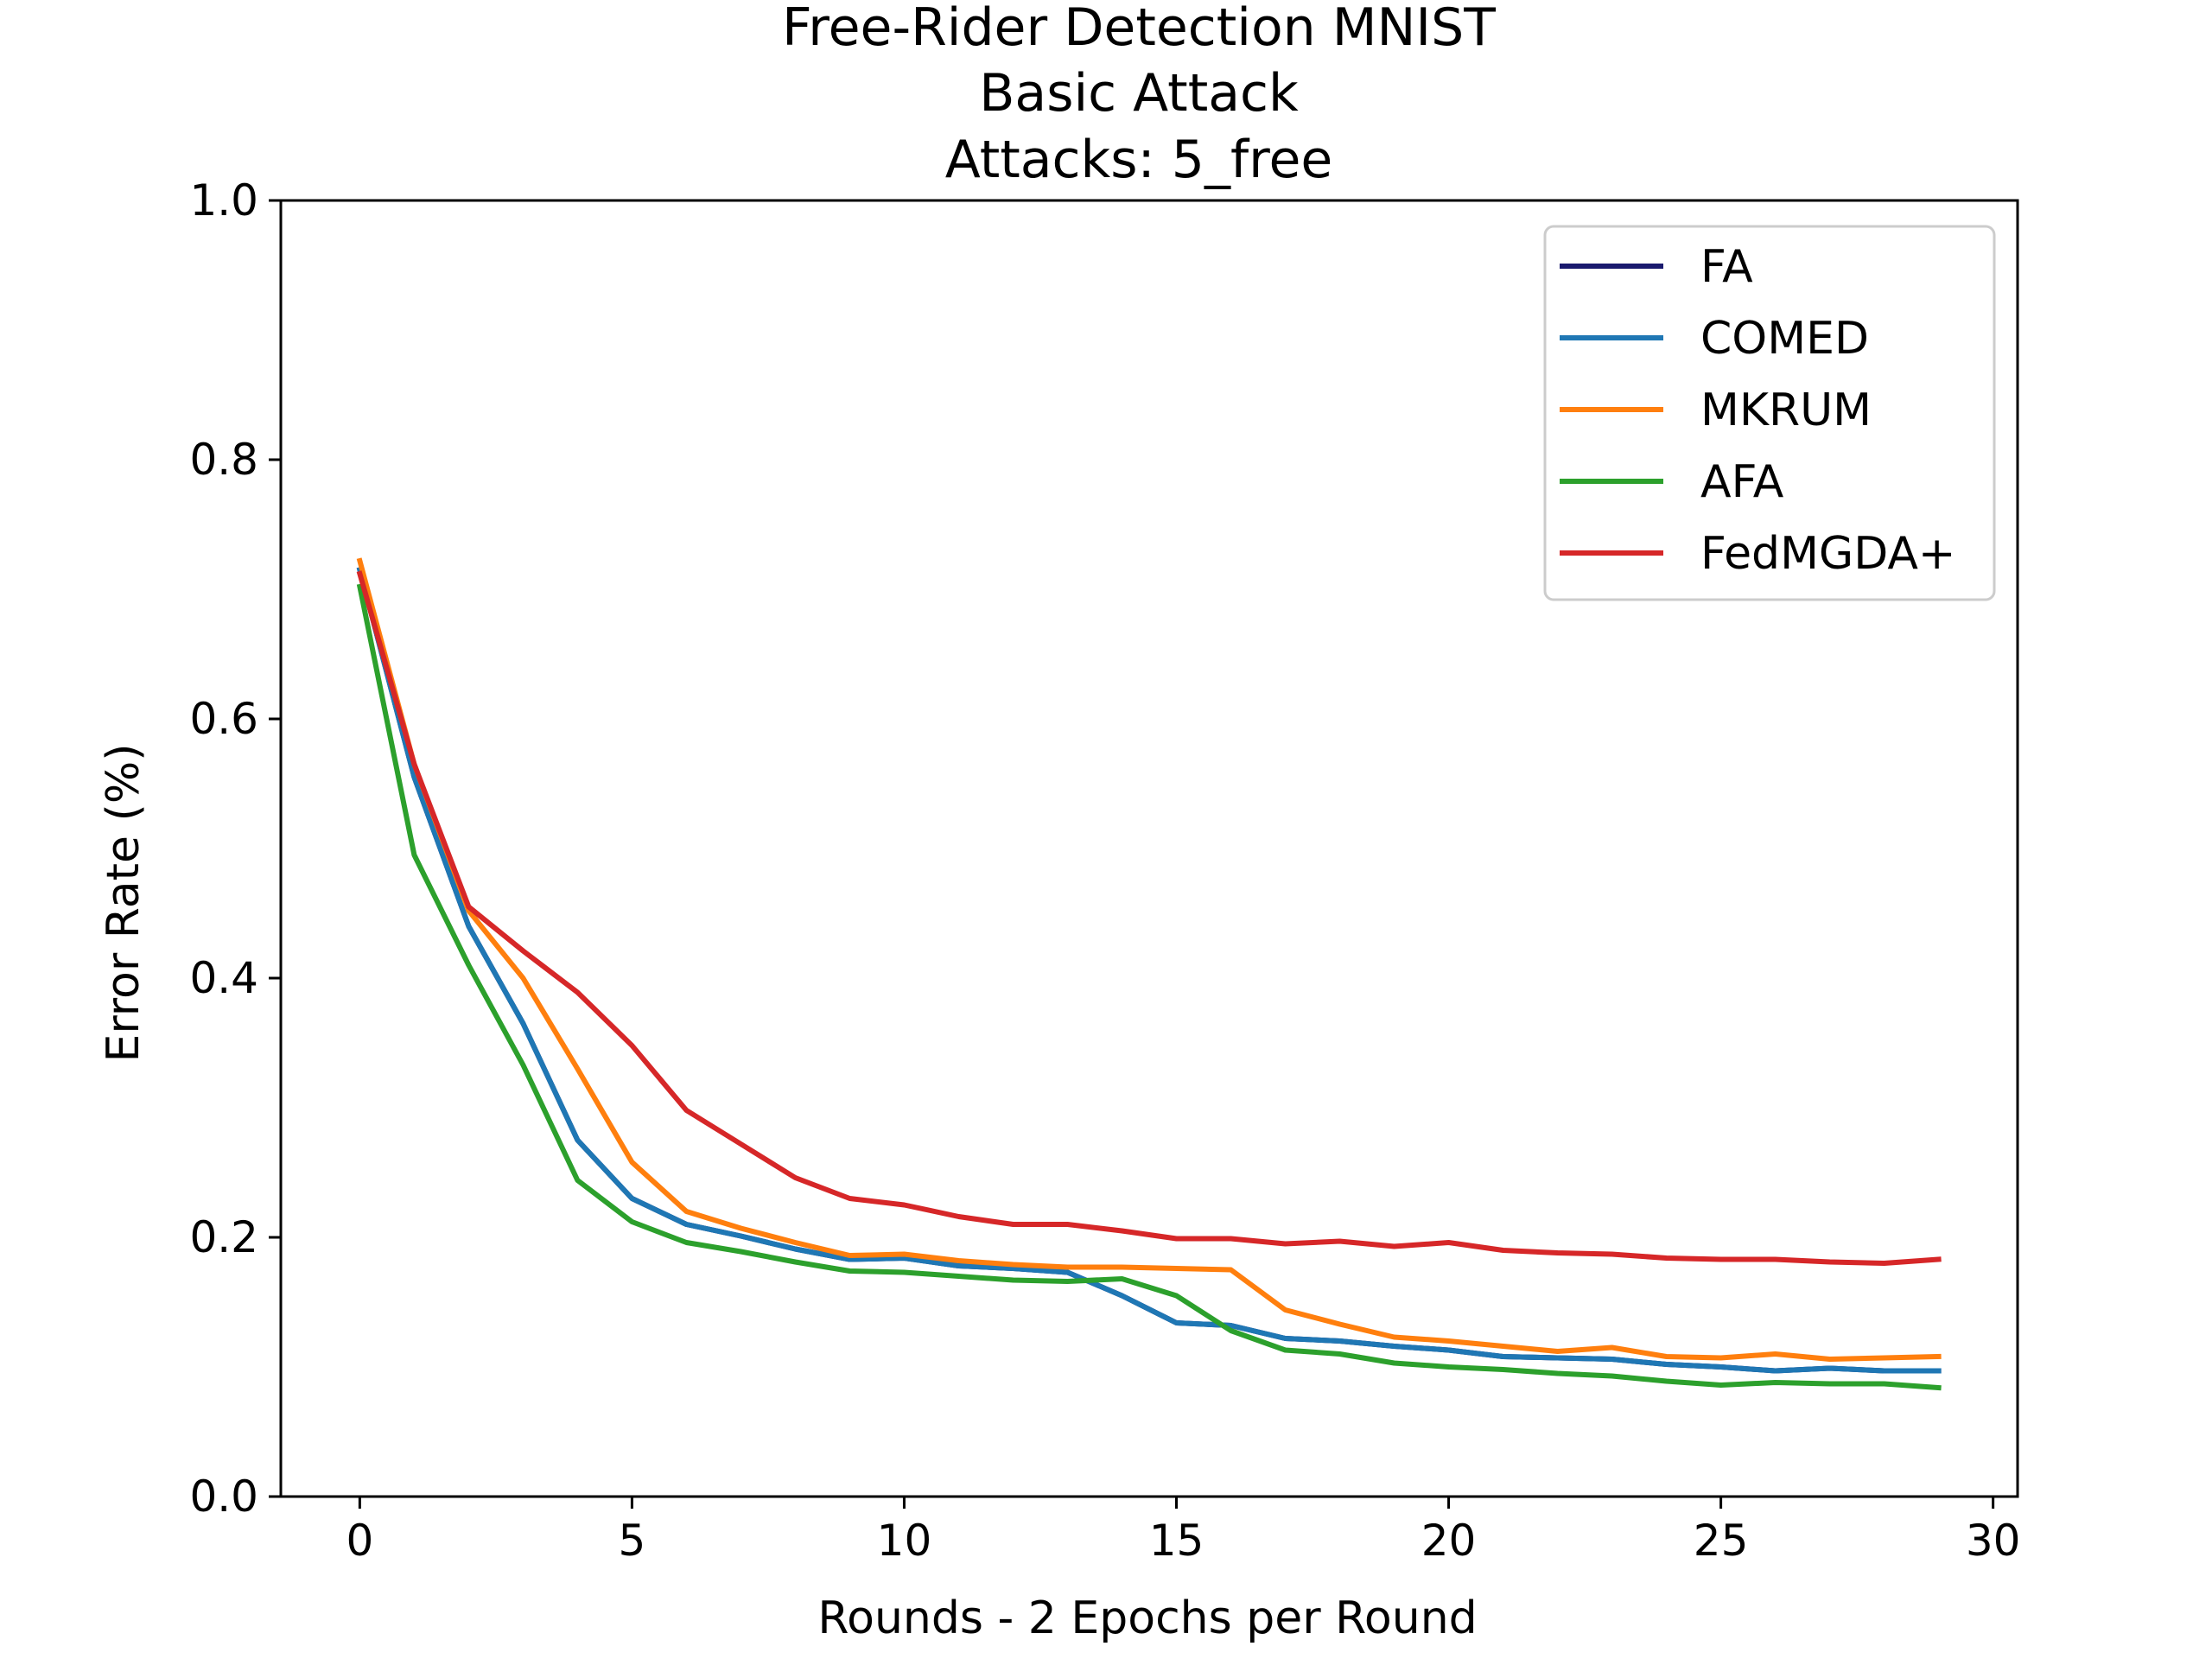  I want to click on x-axis-ticks: 0 5 10 15 20 25 30, so click(1183, 1531).